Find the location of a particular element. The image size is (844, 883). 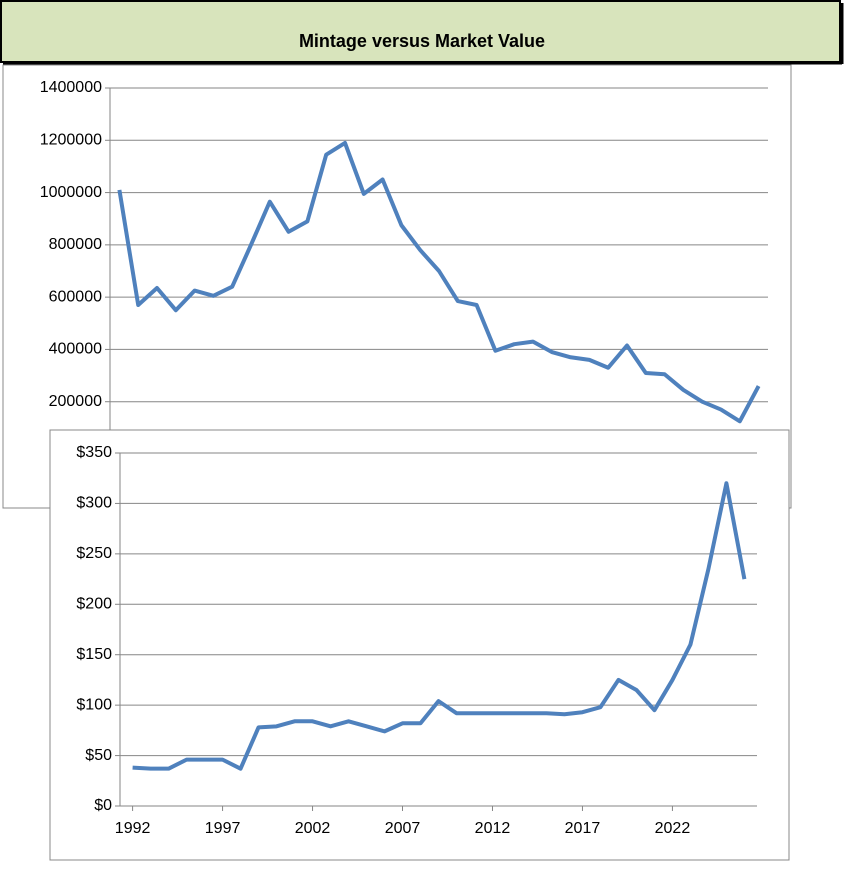

y-tick-label: 1200000 is located at coordinates (71, 140).